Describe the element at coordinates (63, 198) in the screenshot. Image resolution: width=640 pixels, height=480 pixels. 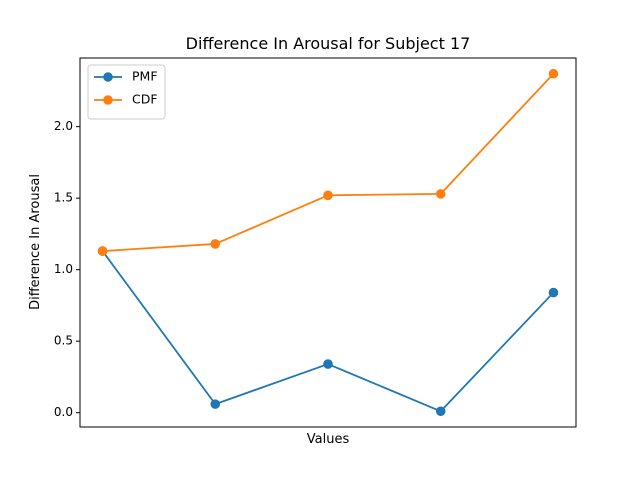
I see `y-tick-label: 1.5` at that location.